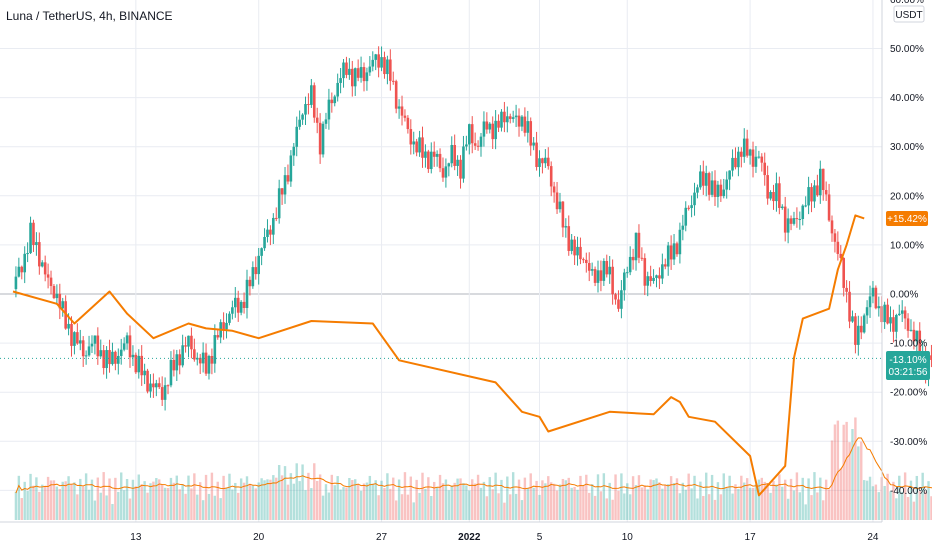 This screenshot has height=550, width=932. Describe the element at coordinates (907, 3) in the screenshot. I see `y-tick-label: 60.00%` at that location.